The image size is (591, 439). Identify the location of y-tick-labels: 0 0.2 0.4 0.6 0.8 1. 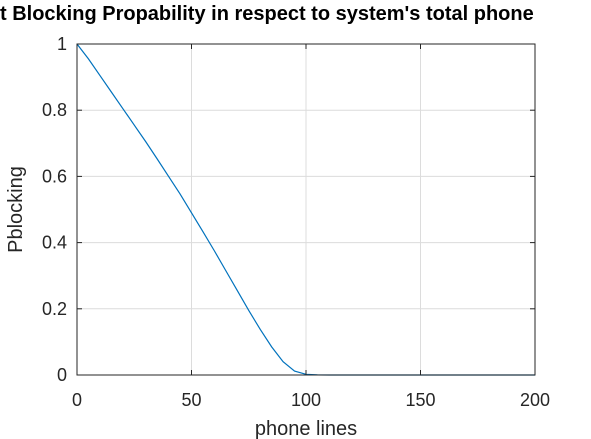
(54, 209).